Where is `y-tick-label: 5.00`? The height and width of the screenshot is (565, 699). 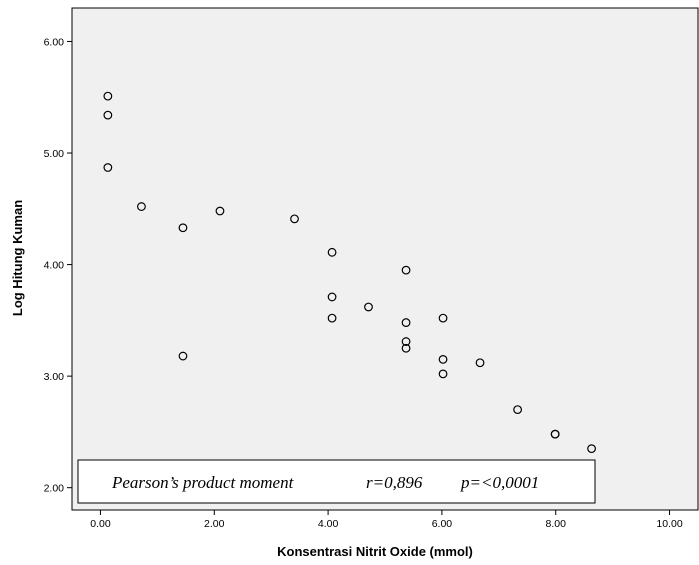 y-tick-label: 5.00 is located at coordinates (54, 154).